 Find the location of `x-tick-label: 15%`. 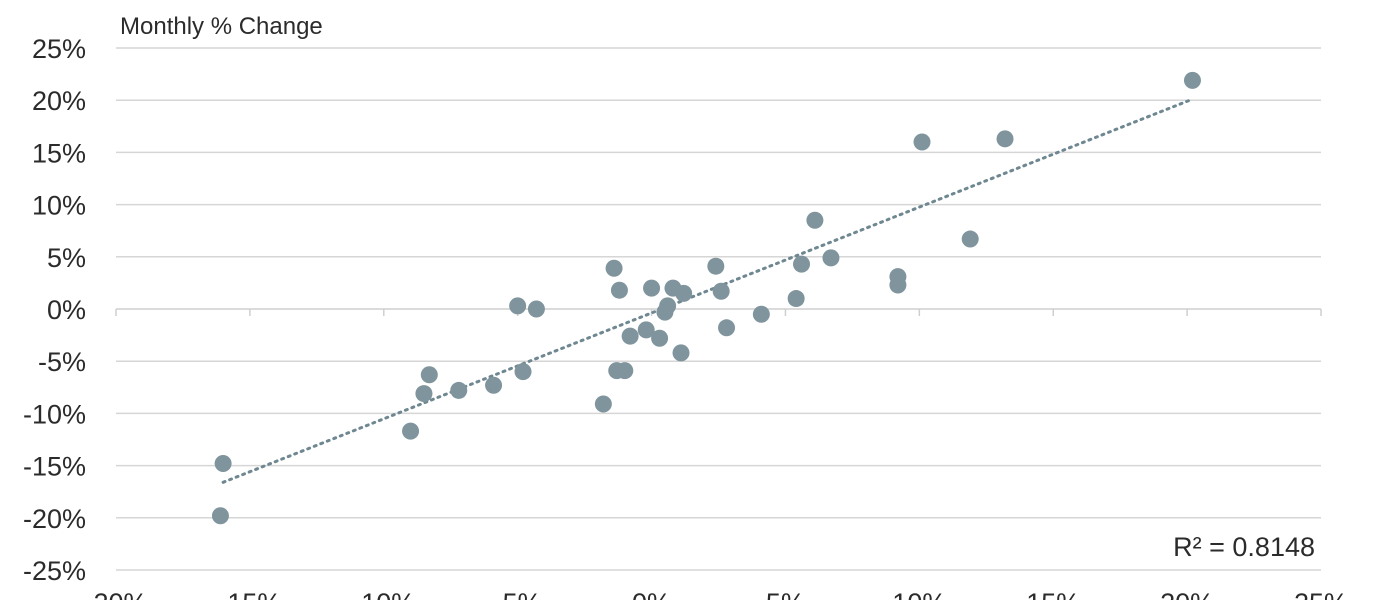

x-tick-label: 15% is located at coordinates (1053, 594).